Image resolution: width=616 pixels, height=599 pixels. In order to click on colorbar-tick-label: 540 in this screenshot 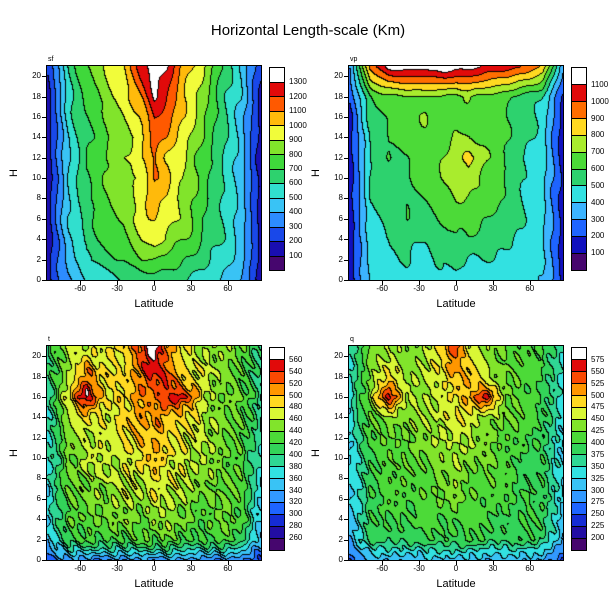, I will do `click(296, 371)`.